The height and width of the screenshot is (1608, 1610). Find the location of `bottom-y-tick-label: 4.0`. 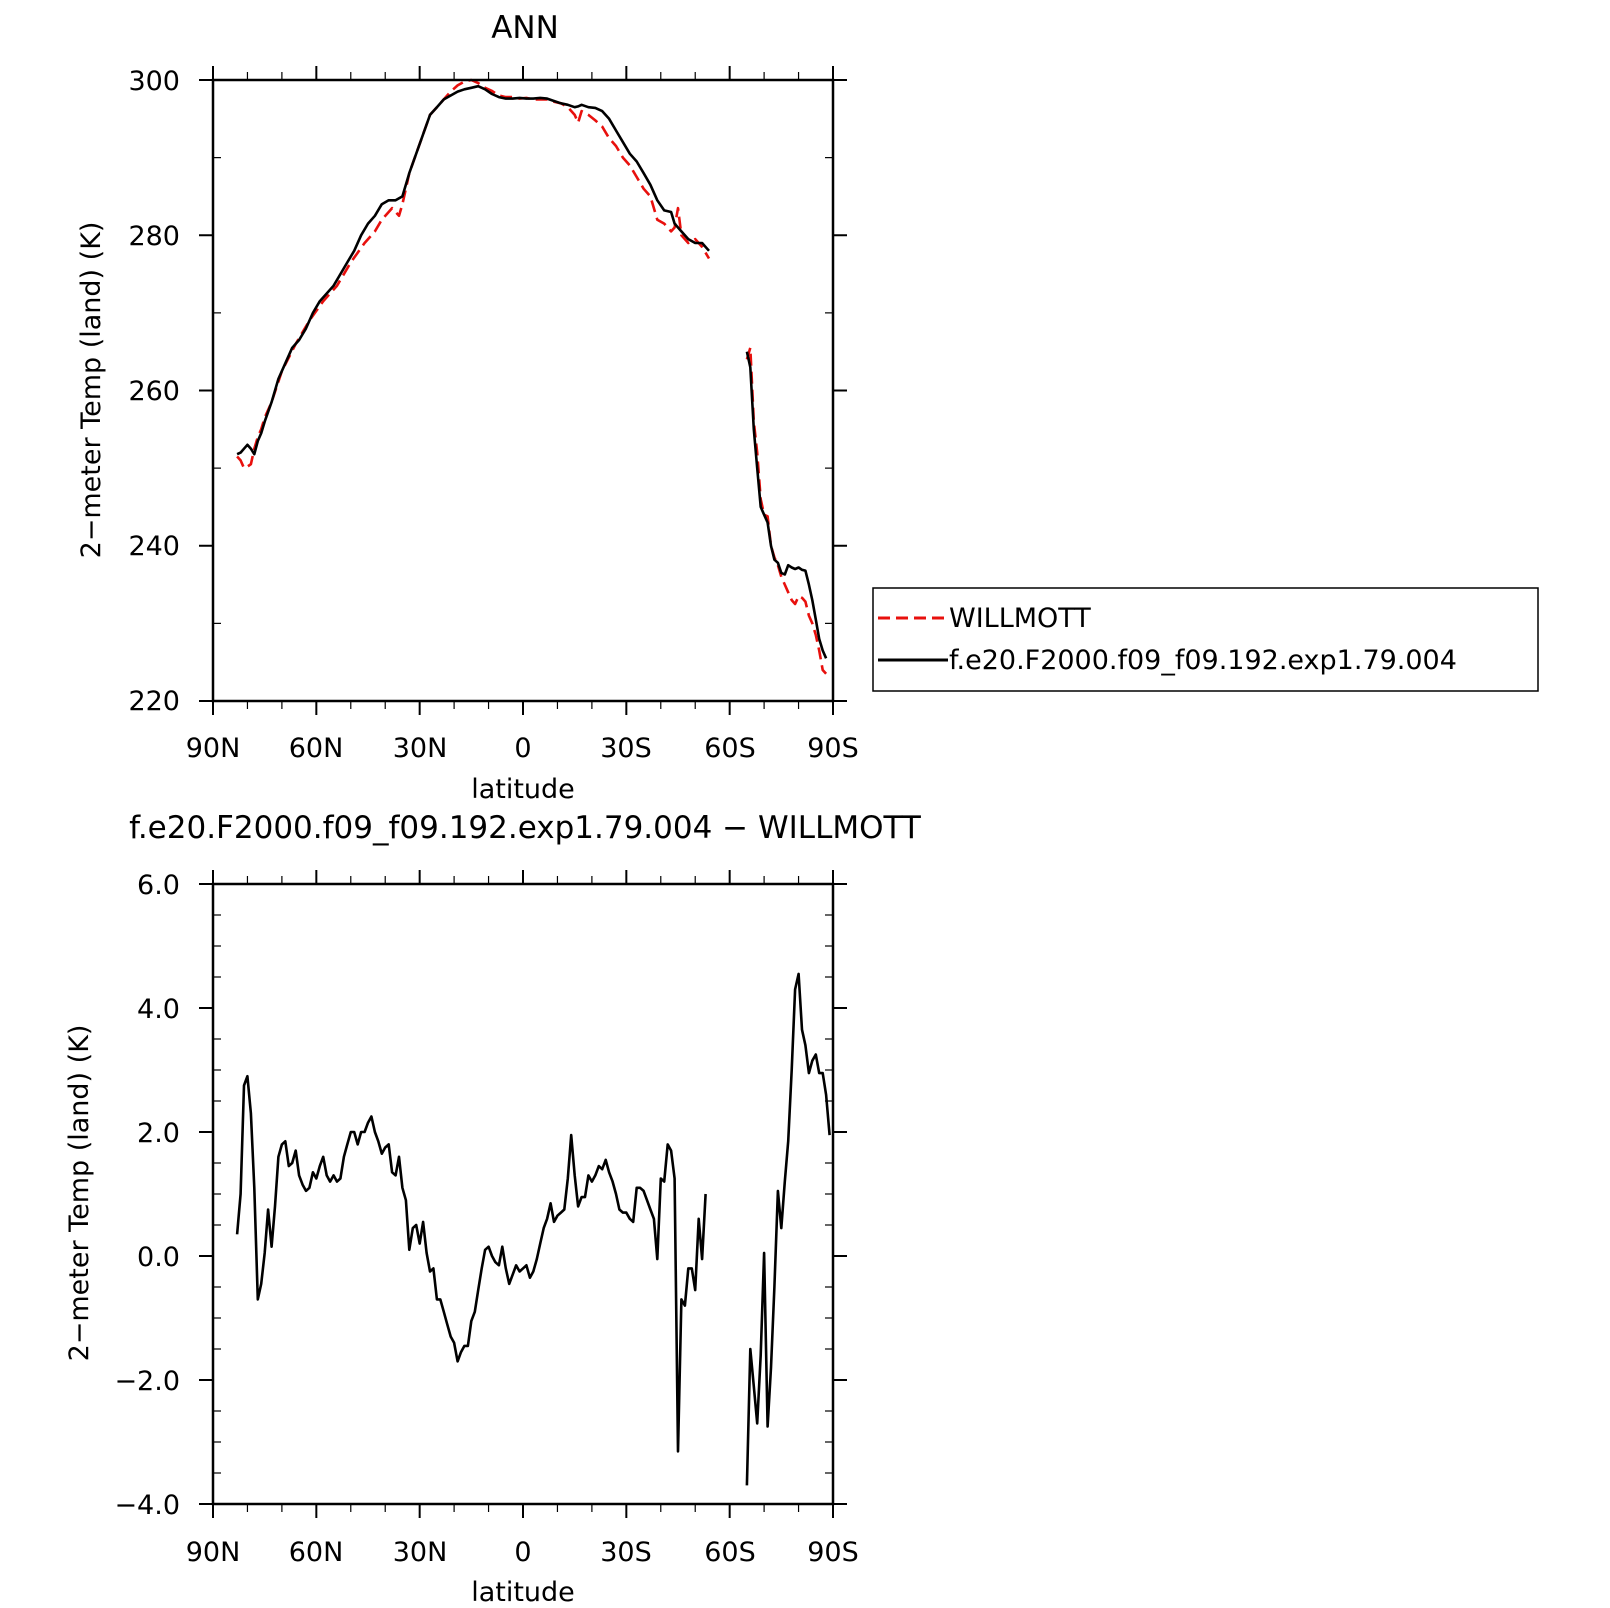

bottom-y-tick-label: 4.0 is located at coordinates (158, 1009).